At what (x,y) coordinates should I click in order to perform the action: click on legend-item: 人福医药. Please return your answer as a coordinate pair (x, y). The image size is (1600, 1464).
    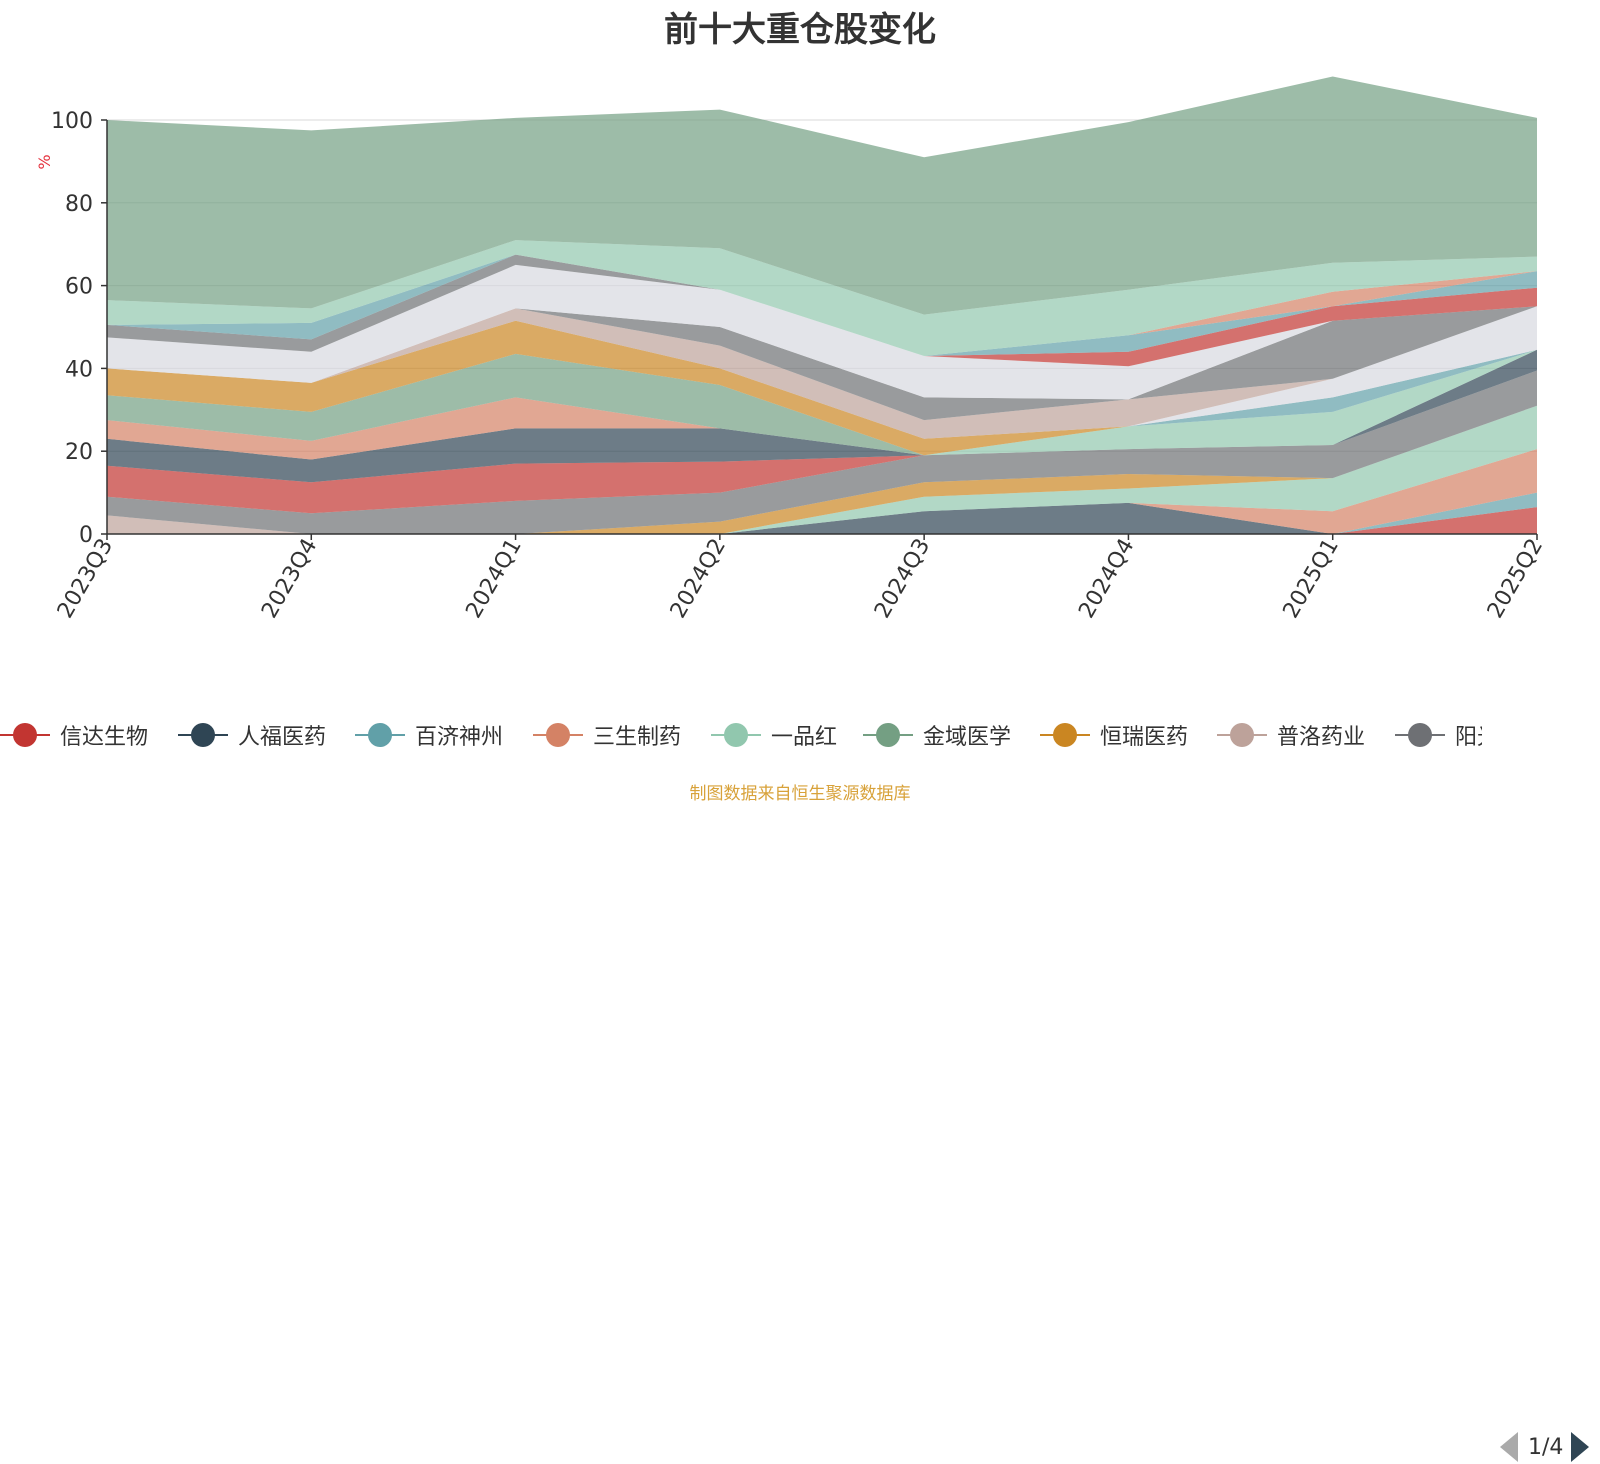
    Looking at the image, I should click on (252, 735).